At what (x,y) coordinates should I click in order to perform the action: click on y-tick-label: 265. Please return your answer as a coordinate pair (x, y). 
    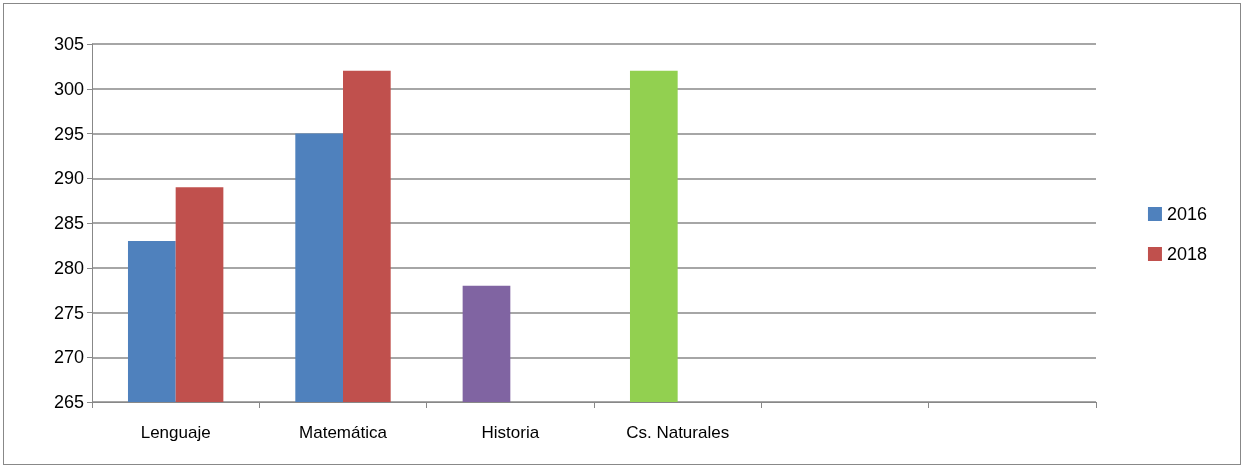
    Looking at the image, I should click on (68, 402).